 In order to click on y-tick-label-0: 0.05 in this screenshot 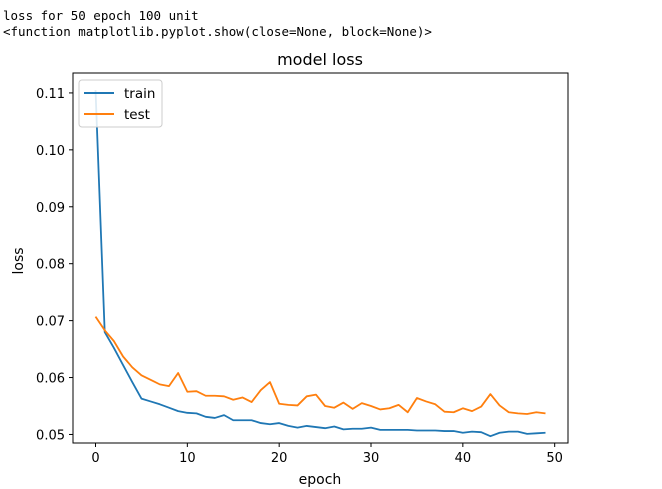, I will do `click(50, 435)`.